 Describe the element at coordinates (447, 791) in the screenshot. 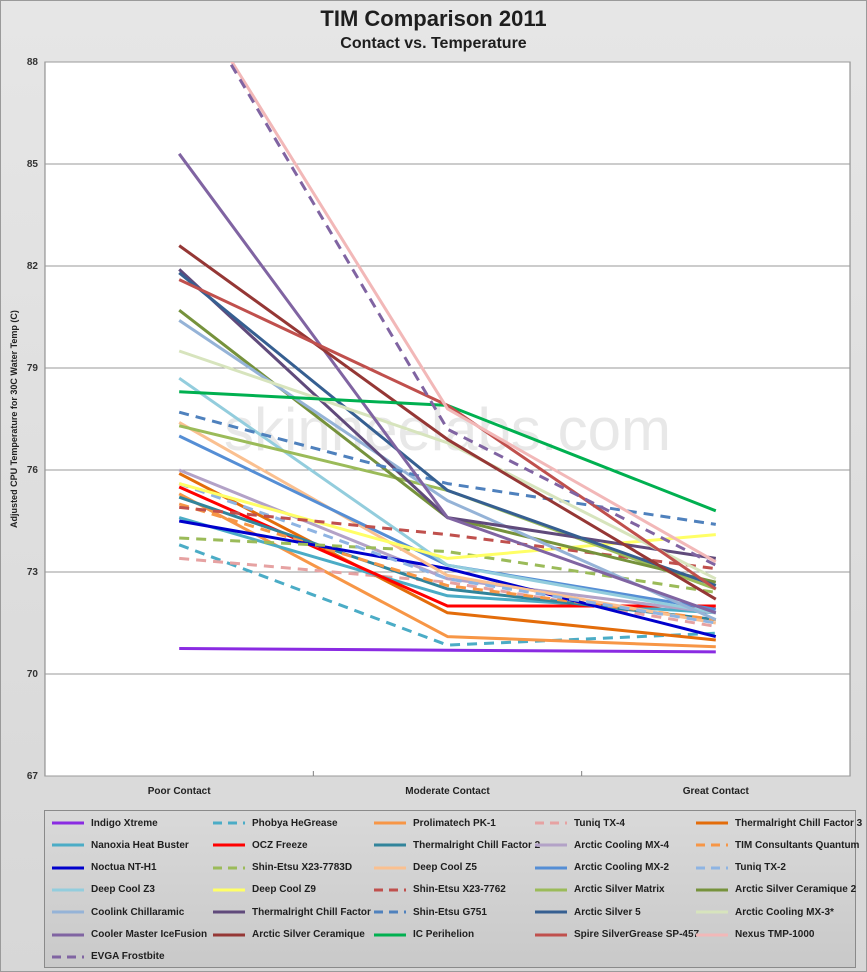

I see `x-tick-label: Moderate Contact` at that location.